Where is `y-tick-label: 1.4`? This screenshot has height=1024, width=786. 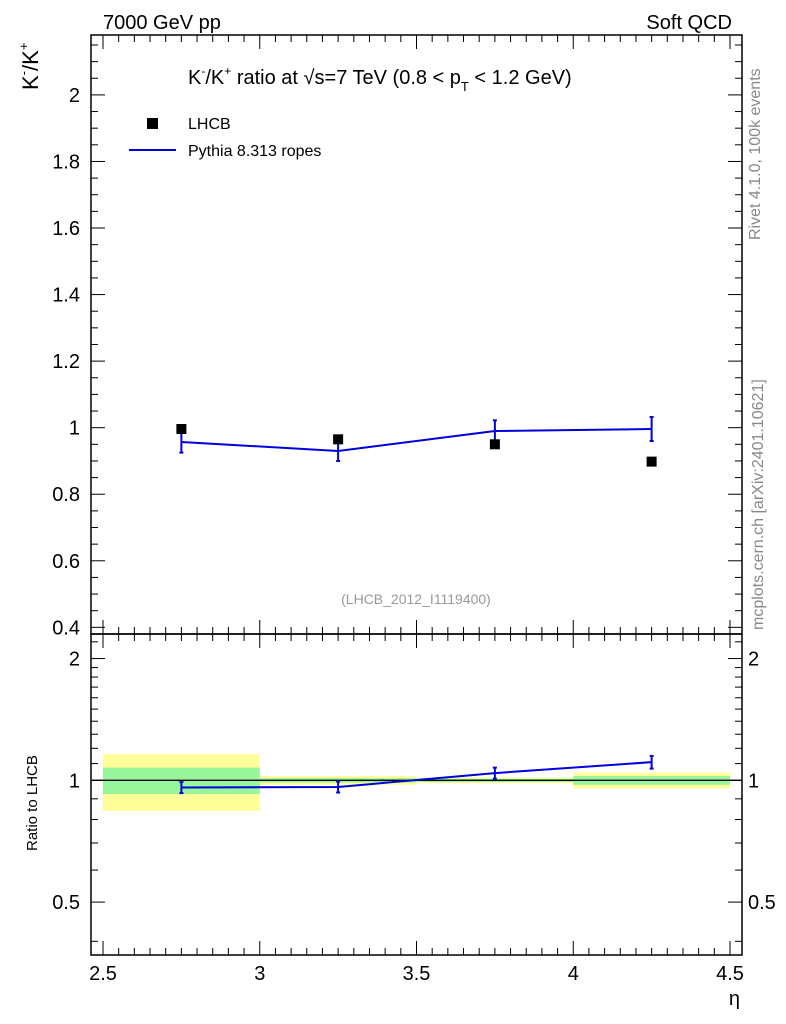
y-tick-label: 1.4 is located at coordinates (66, 296).